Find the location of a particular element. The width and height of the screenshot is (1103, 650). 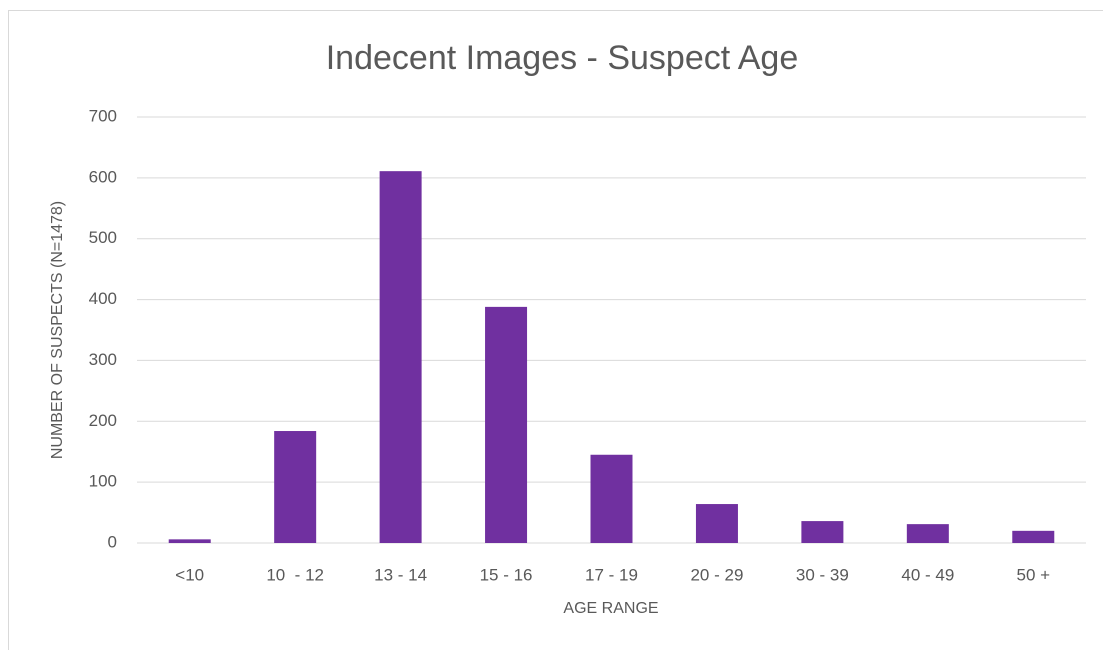

y-tick-label: 400 is located at coordinates (103, 298).